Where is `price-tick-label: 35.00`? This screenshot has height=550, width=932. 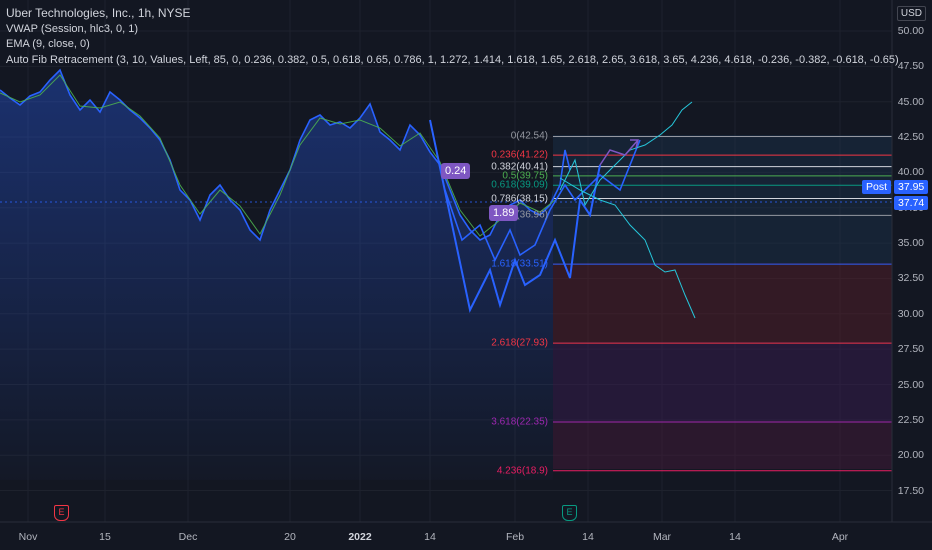 price-tick-label: 35.00 is located at coordinates (910, 243).